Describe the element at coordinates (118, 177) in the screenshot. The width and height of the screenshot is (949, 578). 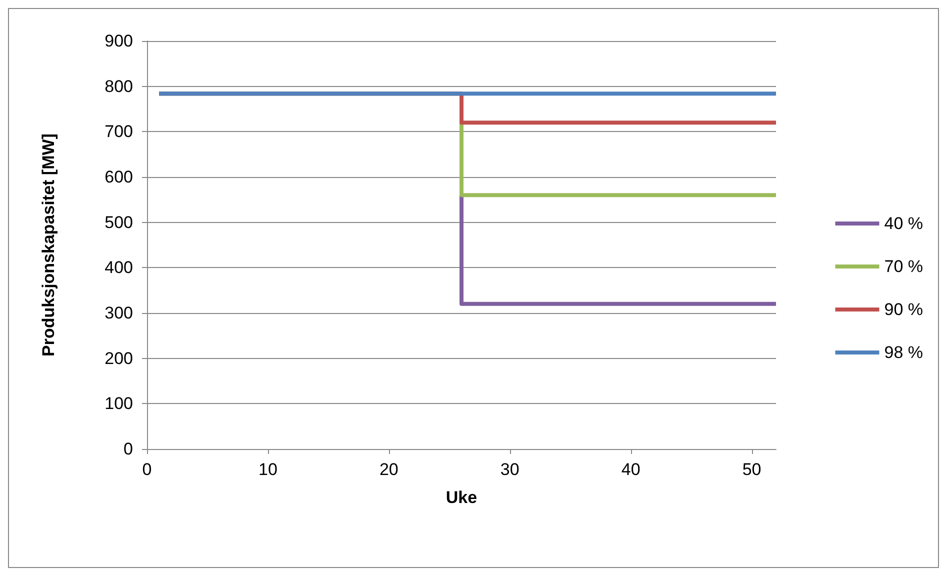
I see `y-tick-label: 600` at that location.